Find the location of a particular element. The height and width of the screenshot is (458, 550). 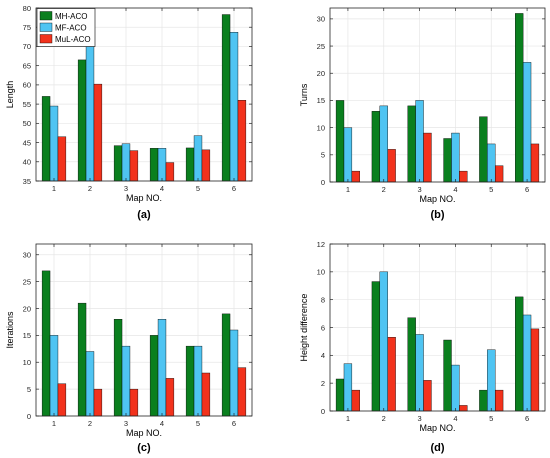

y-tick-label: 80 is located at coordinates (27, 8).